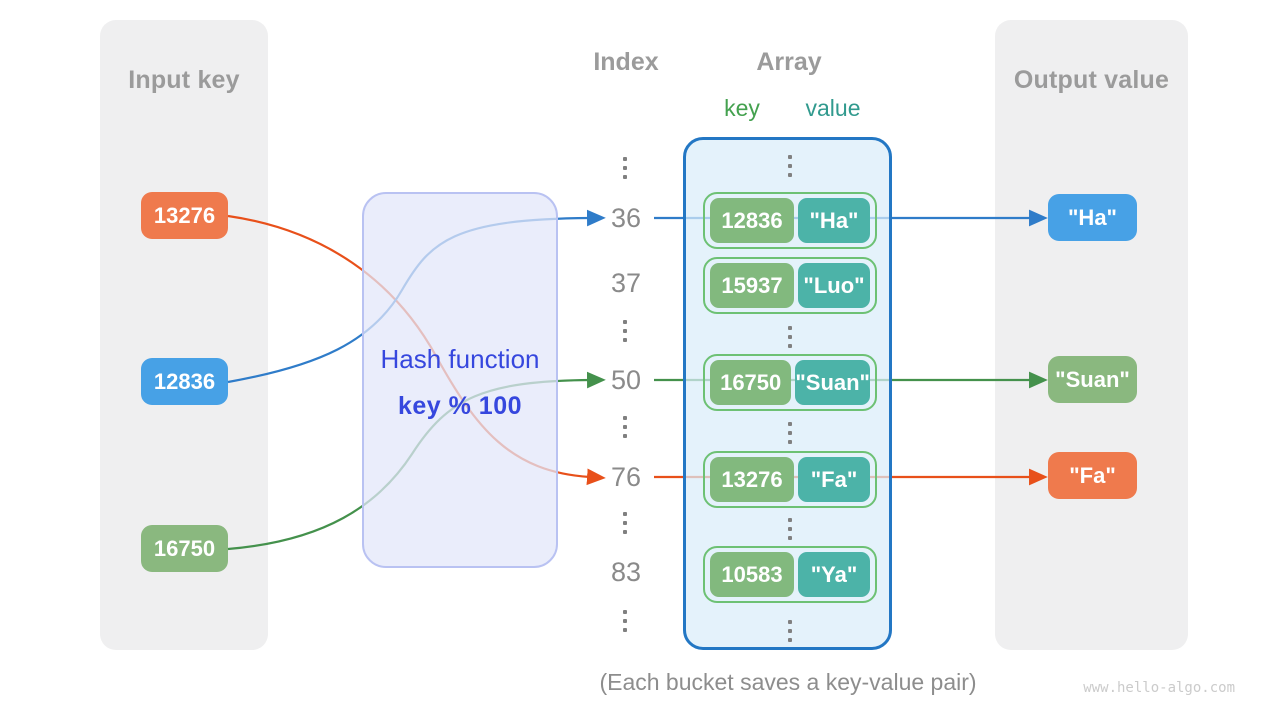  Describe the element at coordinates (1092, 475) in the screenshot. I see `output-chip-fa: "Fa"` at that location.